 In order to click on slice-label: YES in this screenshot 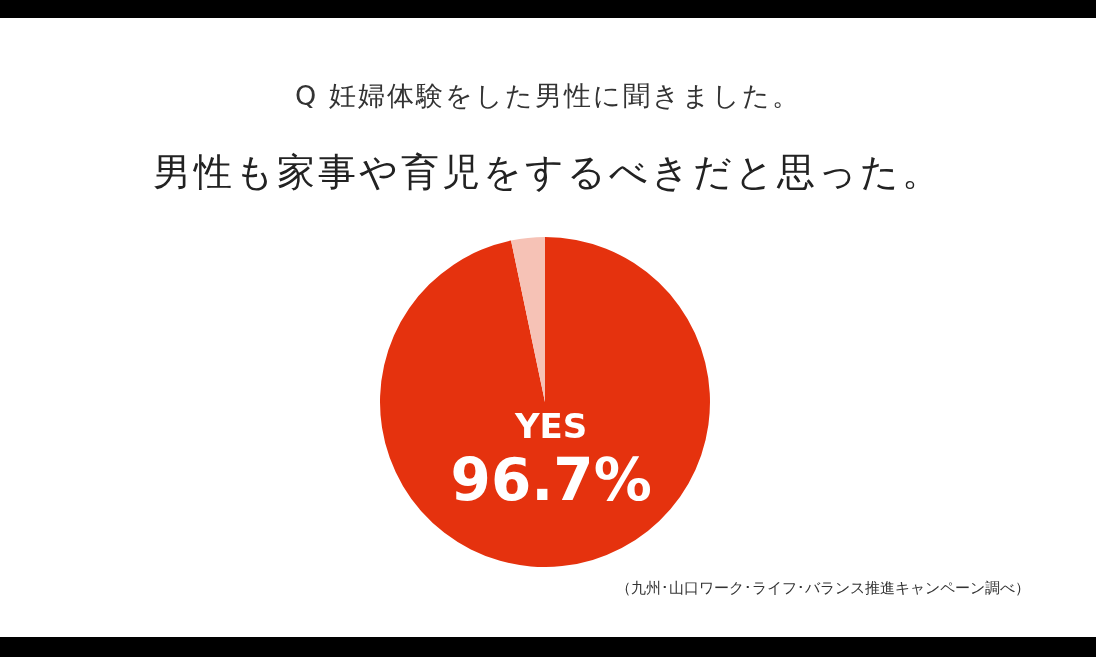, I will do `click(550, 425)`.